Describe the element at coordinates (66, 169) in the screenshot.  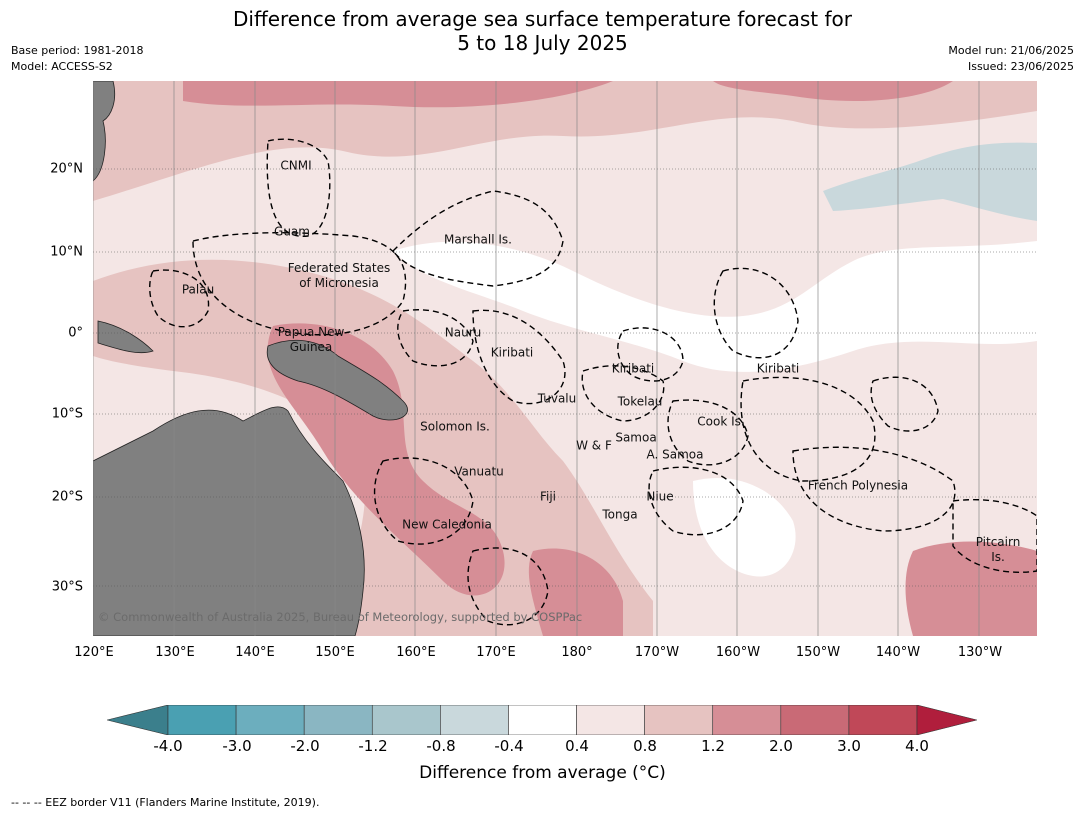
I see `lat-label-20n: 20°N` at that location.